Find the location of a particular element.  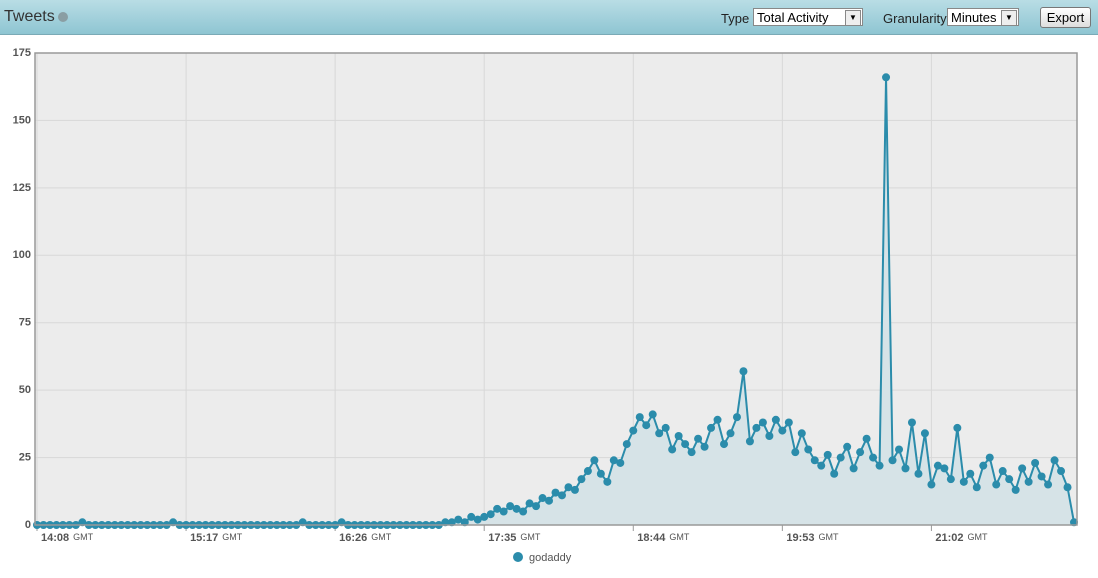

help-icon is located at coordinates (63, 17).